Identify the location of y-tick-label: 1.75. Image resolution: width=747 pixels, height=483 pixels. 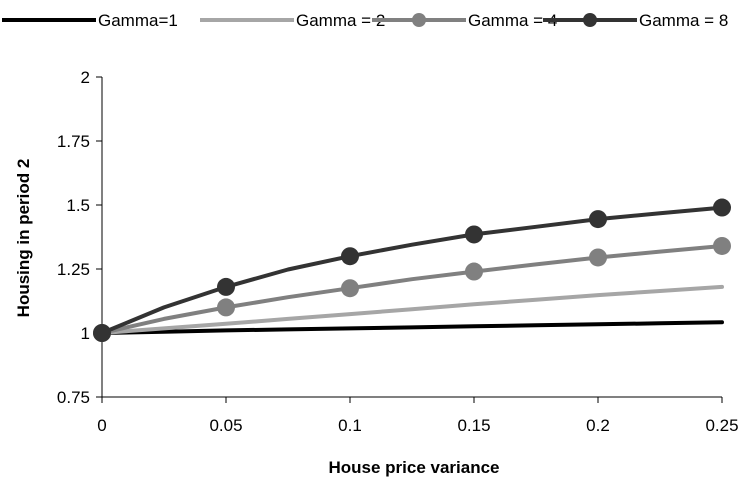
(73, 141).